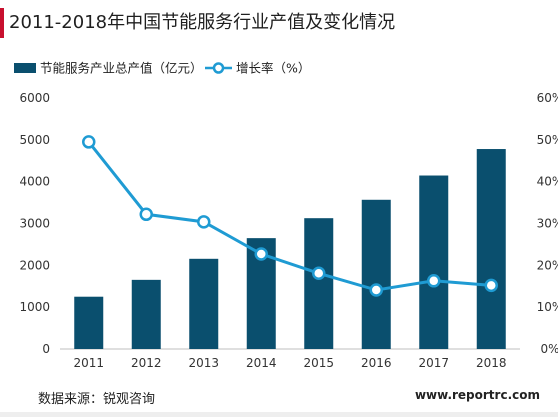 This screenshot has width=558, height=417. Describe the element at coordinates (261, 363) in the screenshot. I see `x-tick-label: 2014` at that location.